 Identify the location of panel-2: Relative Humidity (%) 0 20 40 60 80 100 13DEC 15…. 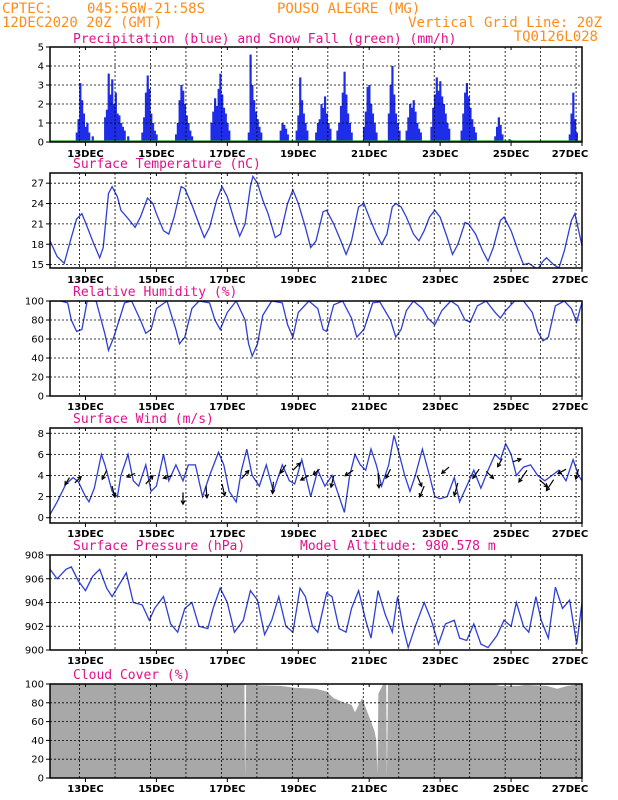
(306, 349).